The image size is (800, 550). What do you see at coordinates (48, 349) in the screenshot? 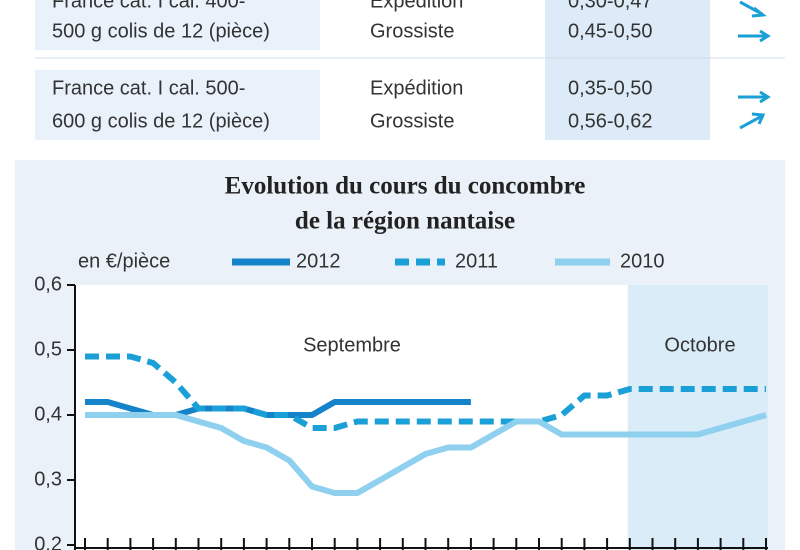
I see `y-tick-label: 0,5` at bounding box center [48, 349].